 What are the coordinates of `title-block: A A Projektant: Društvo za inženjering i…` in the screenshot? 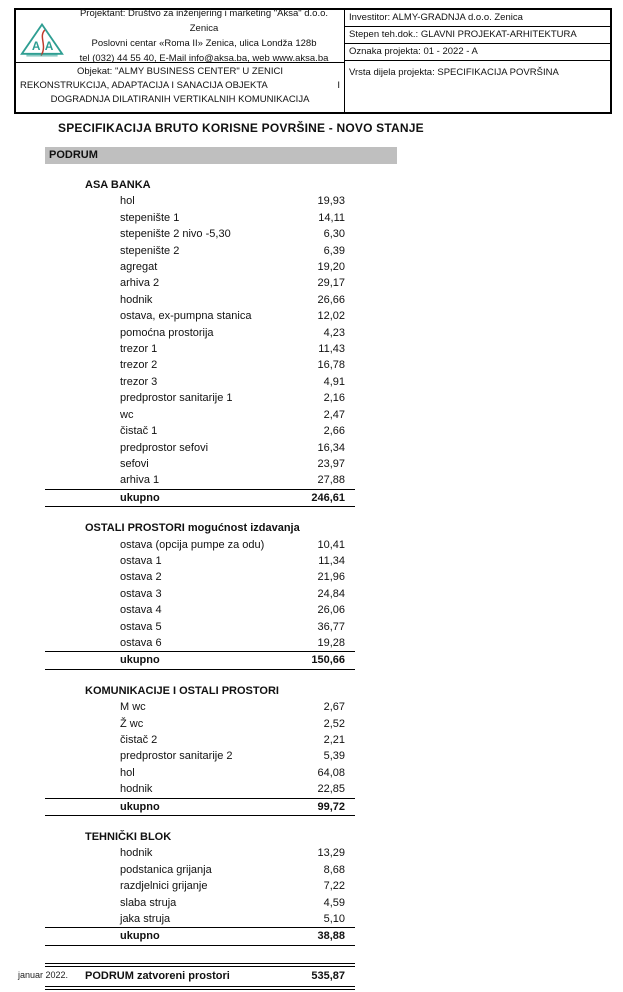 It's located at (313, 61).